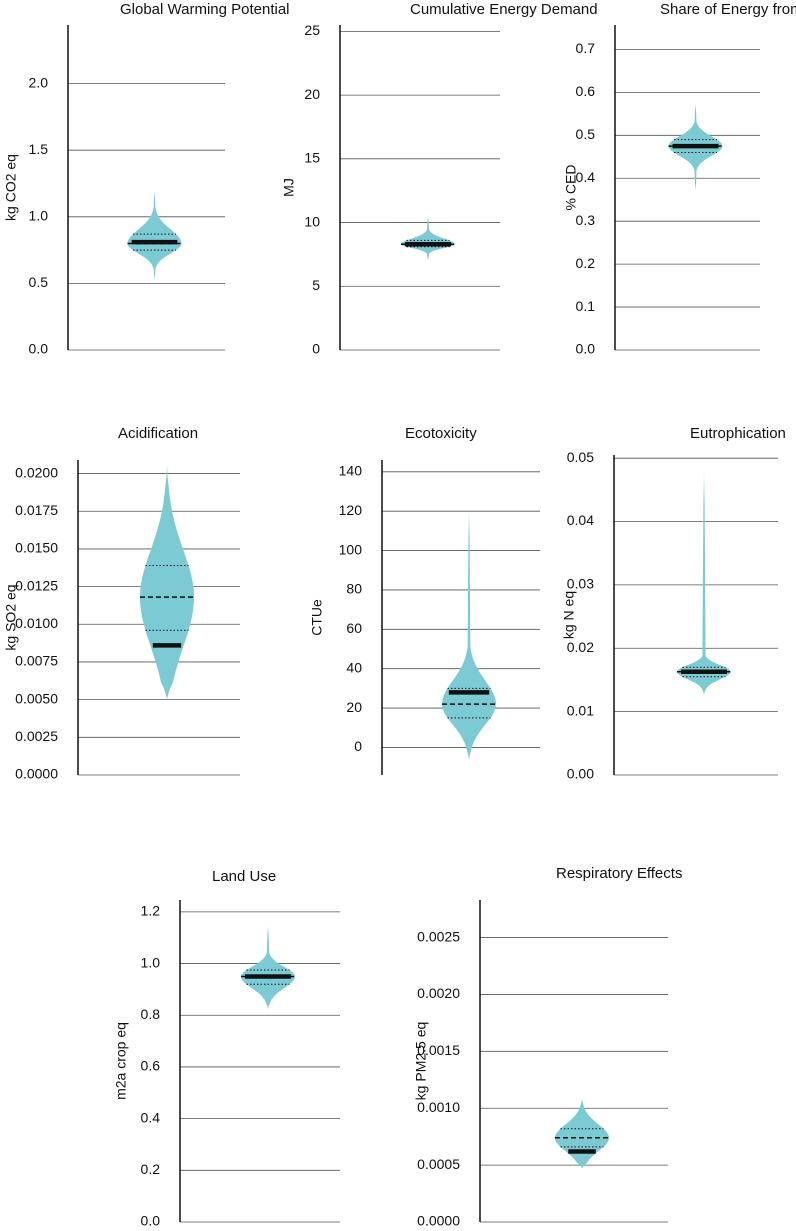  What do you see at coordinates (36, 698) in the screenshot?
I see `y-tick-label: 0.0050` at bounding box center [36, 698].